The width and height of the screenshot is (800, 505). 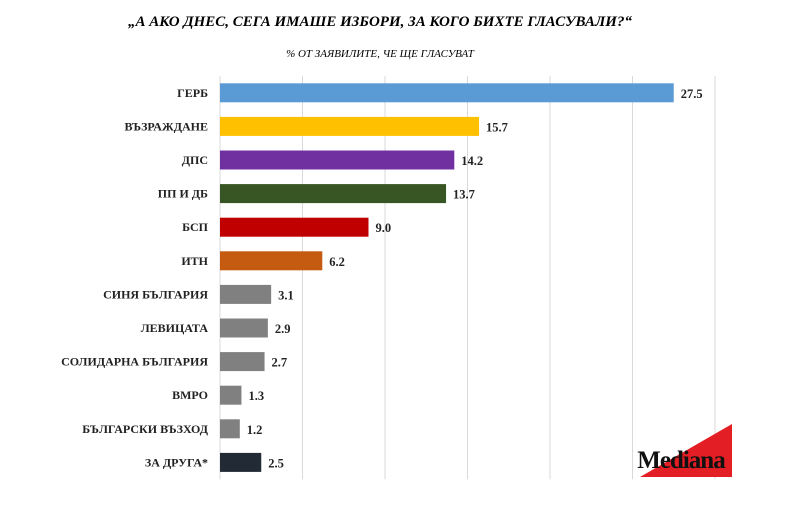 What do you see at coordinates (166, 126) in the screenshot?
I see `category-label: ВЪЗРАЖДАНЕ` at bounding box center [166, 126].